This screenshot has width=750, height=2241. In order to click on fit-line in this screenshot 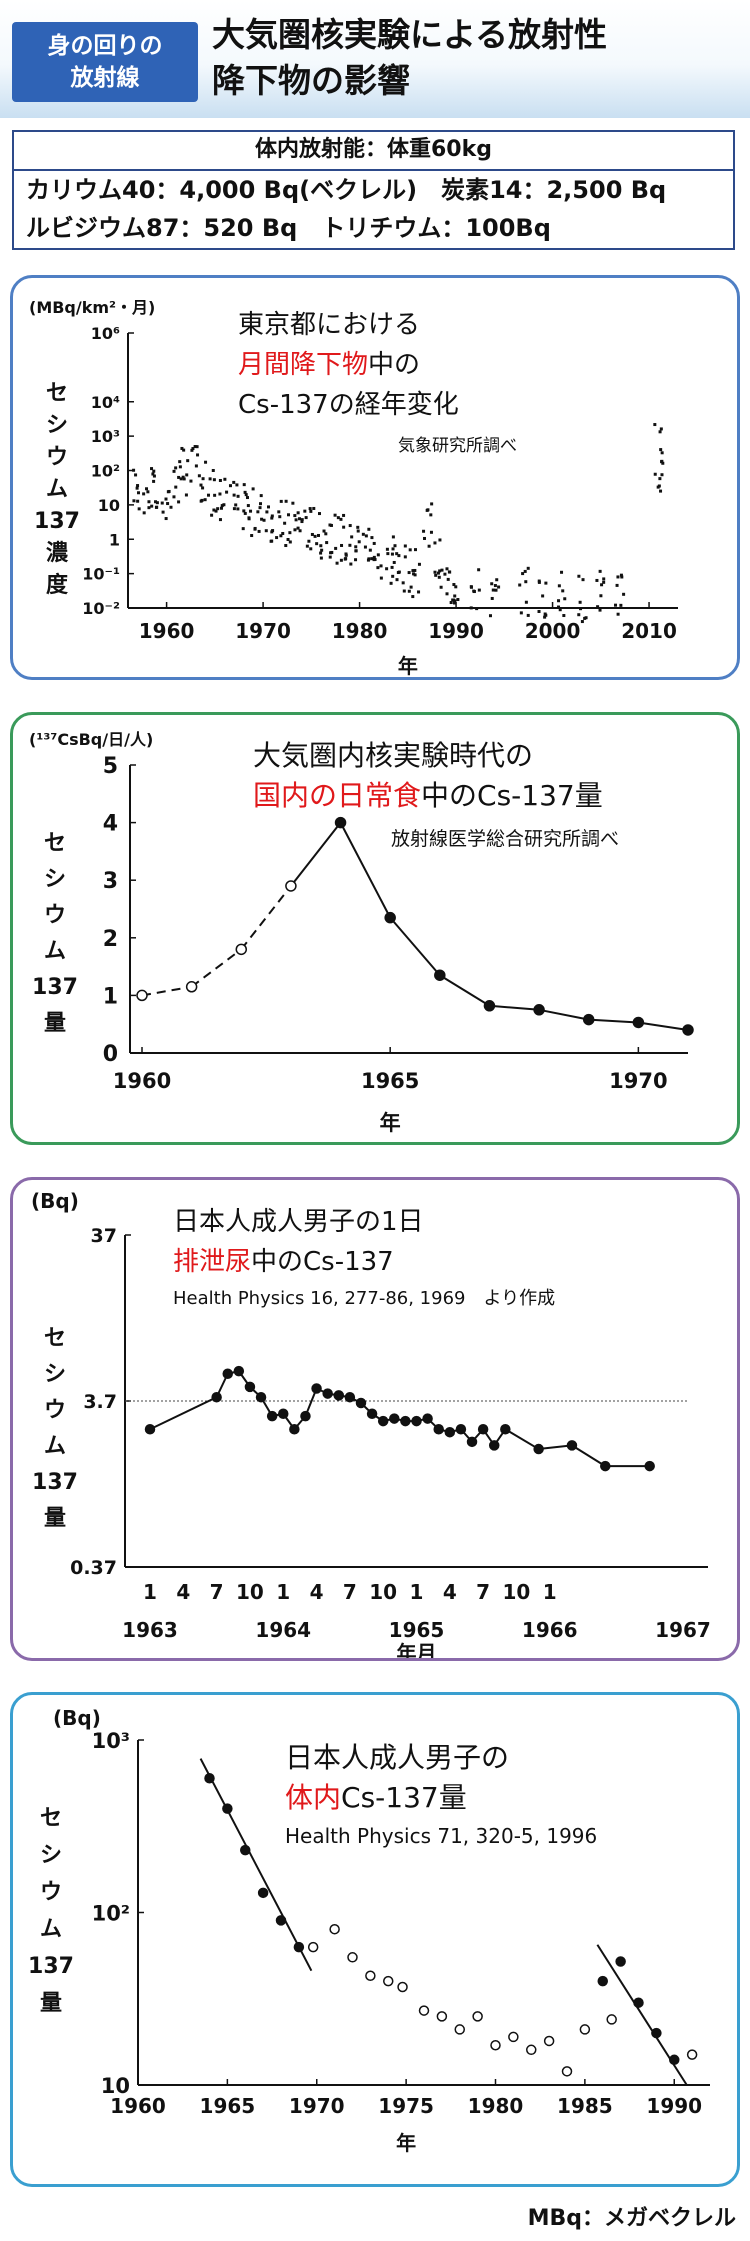, I will do `click(256, 1865)`.